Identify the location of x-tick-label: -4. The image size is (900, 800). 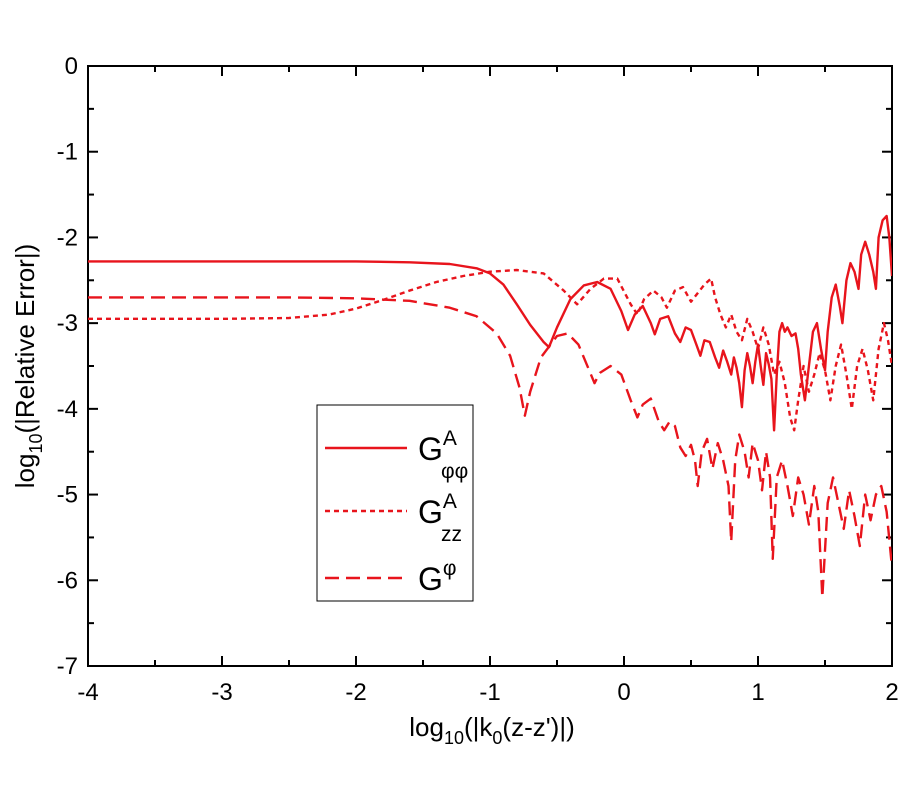
(87, 692).